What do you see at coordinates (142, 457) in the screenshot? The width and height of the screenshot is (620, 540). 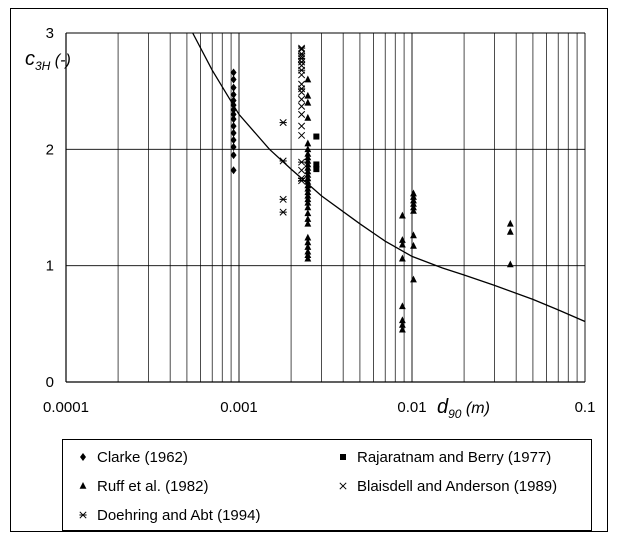 I see `legend-label: Clarke (1962)` at bounding box center [142, 457].